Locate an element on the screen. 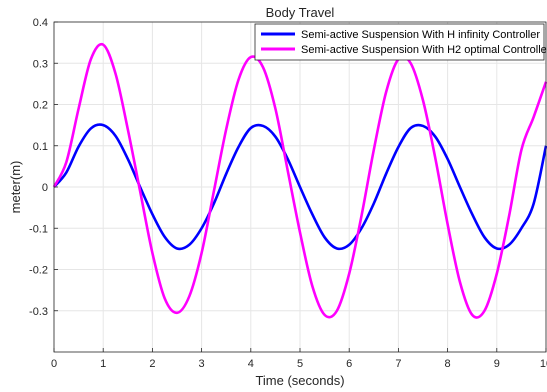 This screenshot has width=547, height=392. x-tick-label: 0 is located at coordinates (54, 364).